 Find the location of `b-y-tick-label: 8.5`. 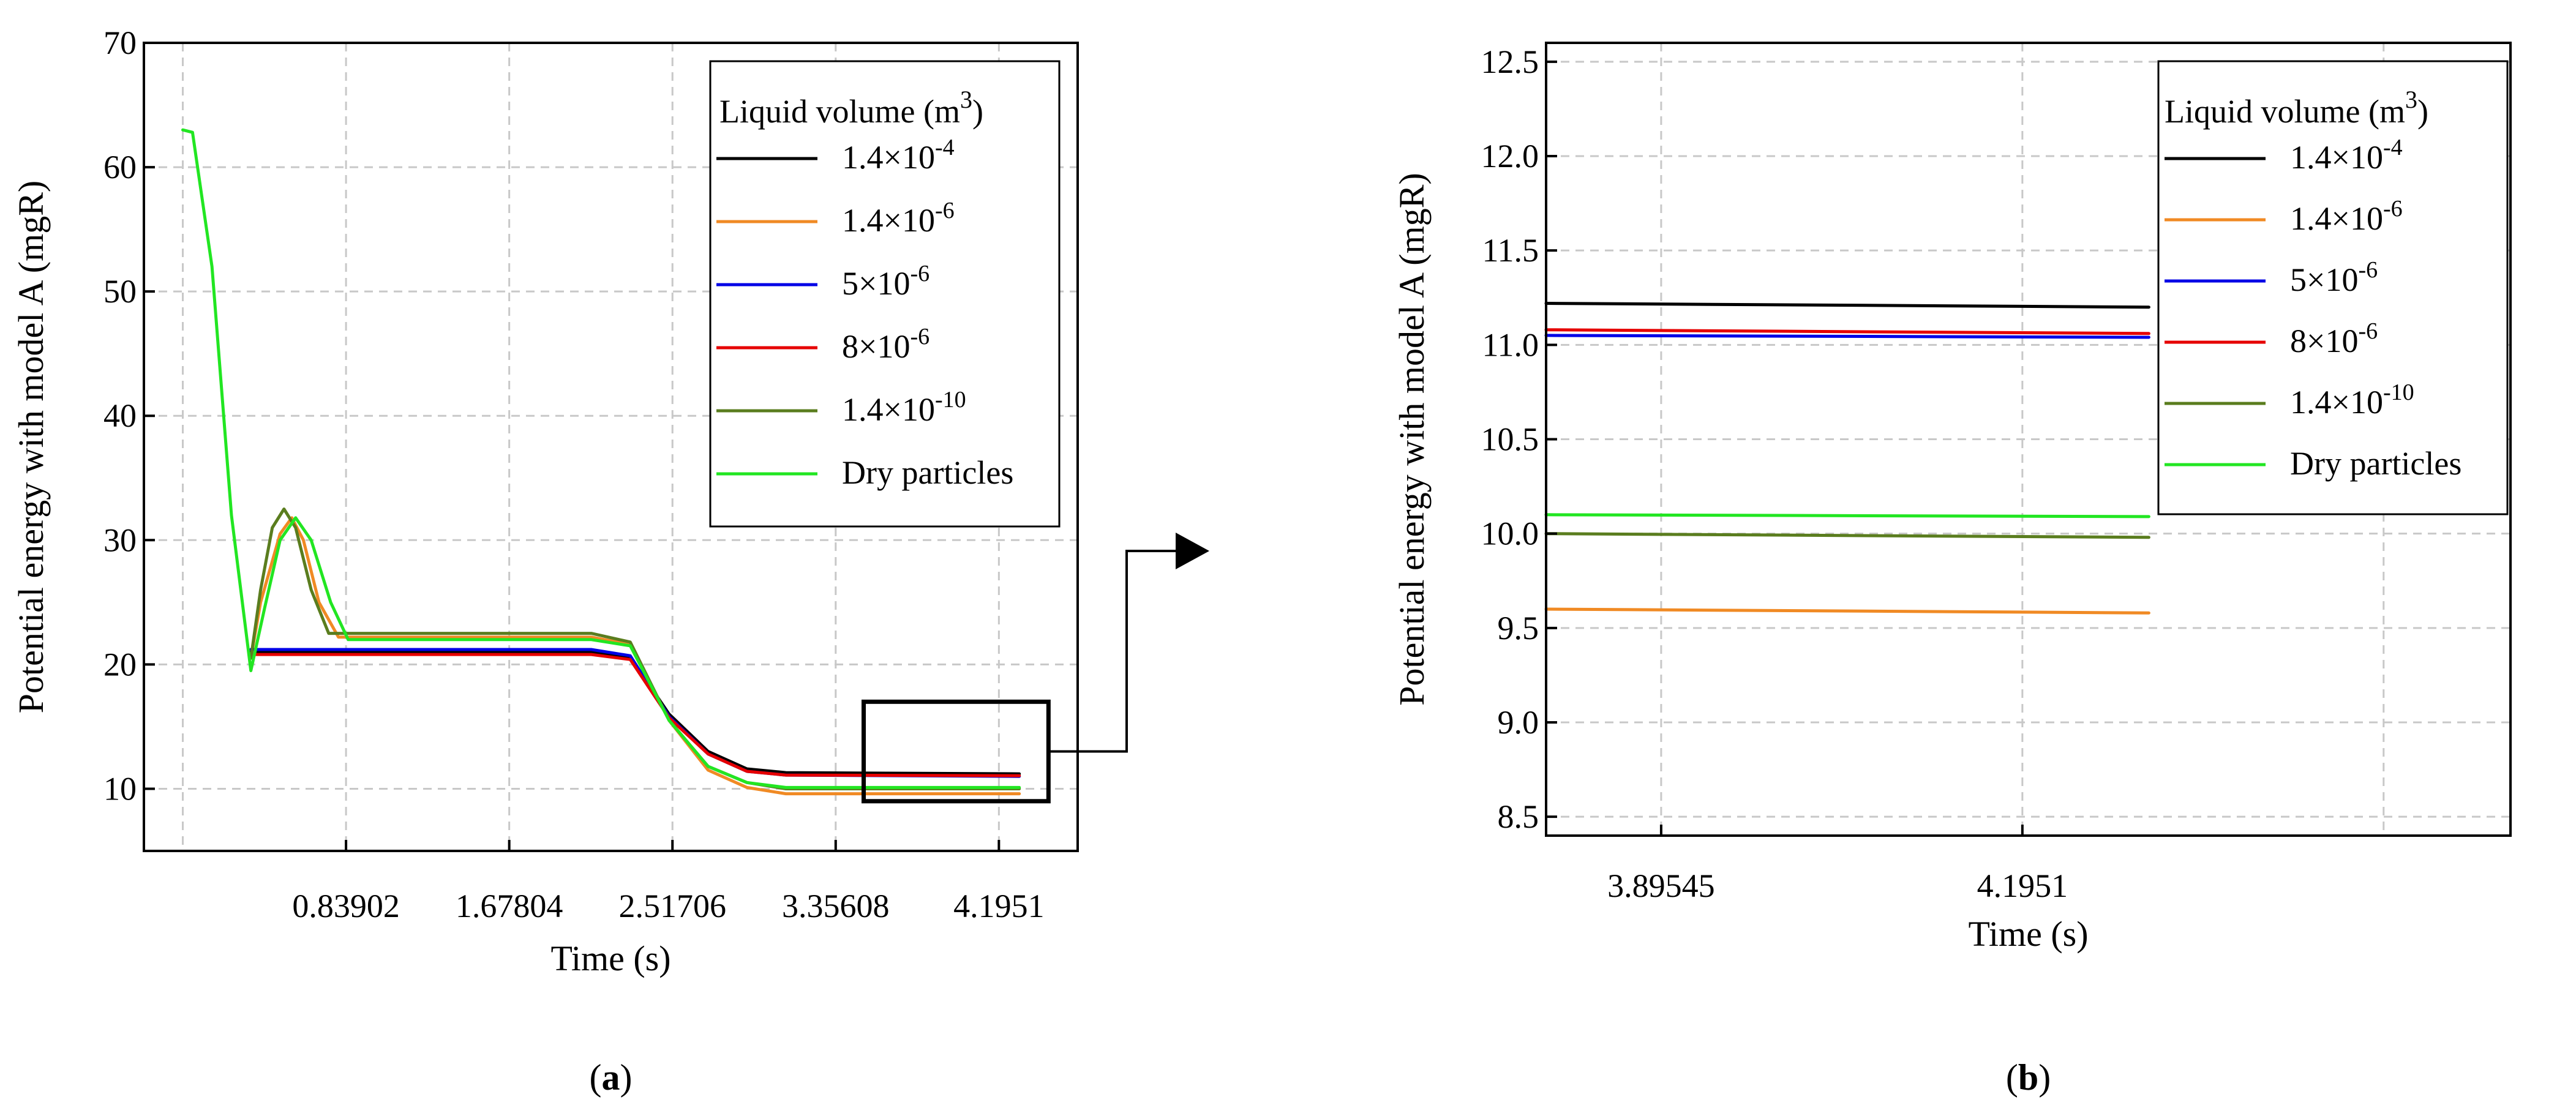

b-y-tick-label: 8.5 is located at coordinates (1518, 816).